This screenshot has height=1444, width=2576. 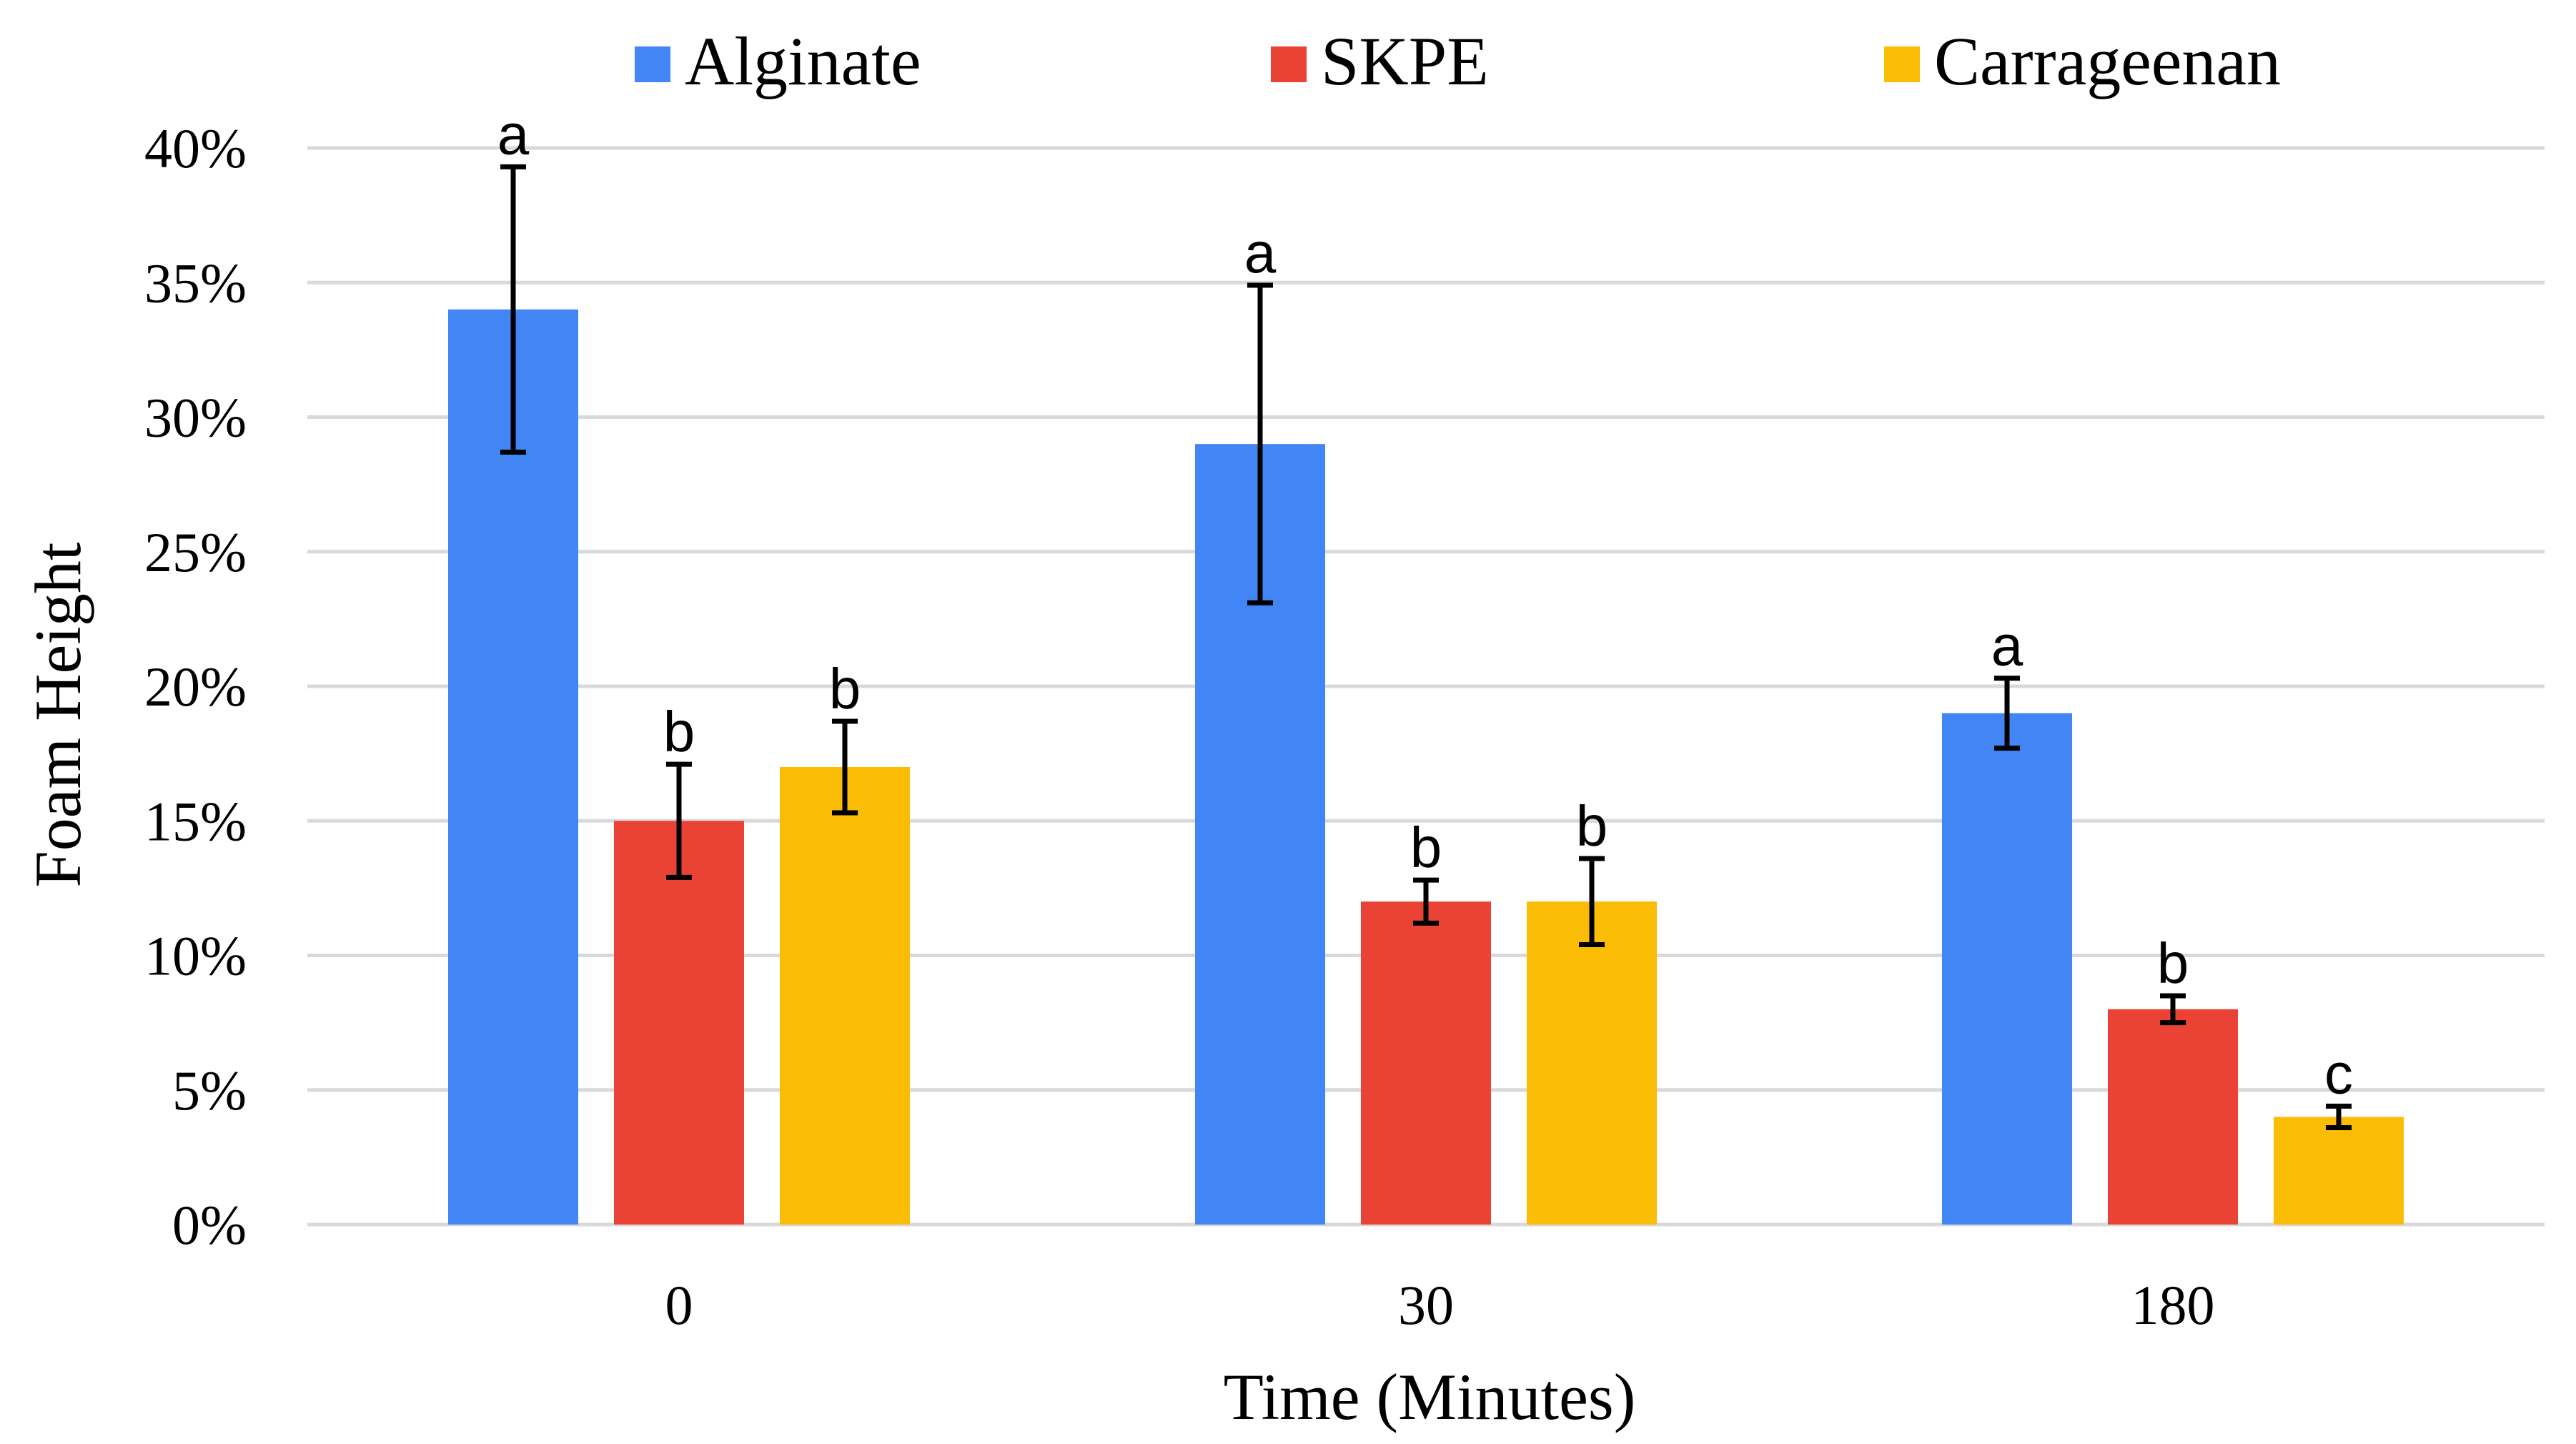 What do you see at coordinates (196, 956) in the screenshot?
I see `y-tick-label: 10%` at bounding box center [196, 956].